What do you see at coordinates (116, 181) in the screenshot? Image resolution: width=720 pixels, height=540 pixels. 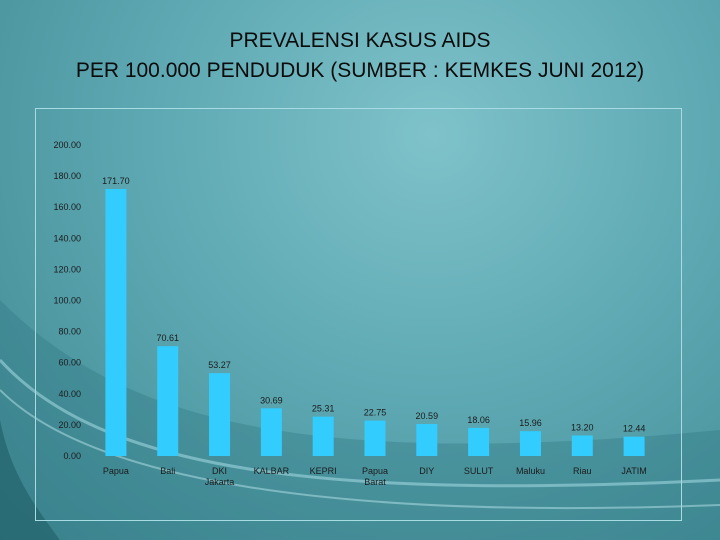 I see `bar-value-label: 171.70` at bounding box center [116, 181].